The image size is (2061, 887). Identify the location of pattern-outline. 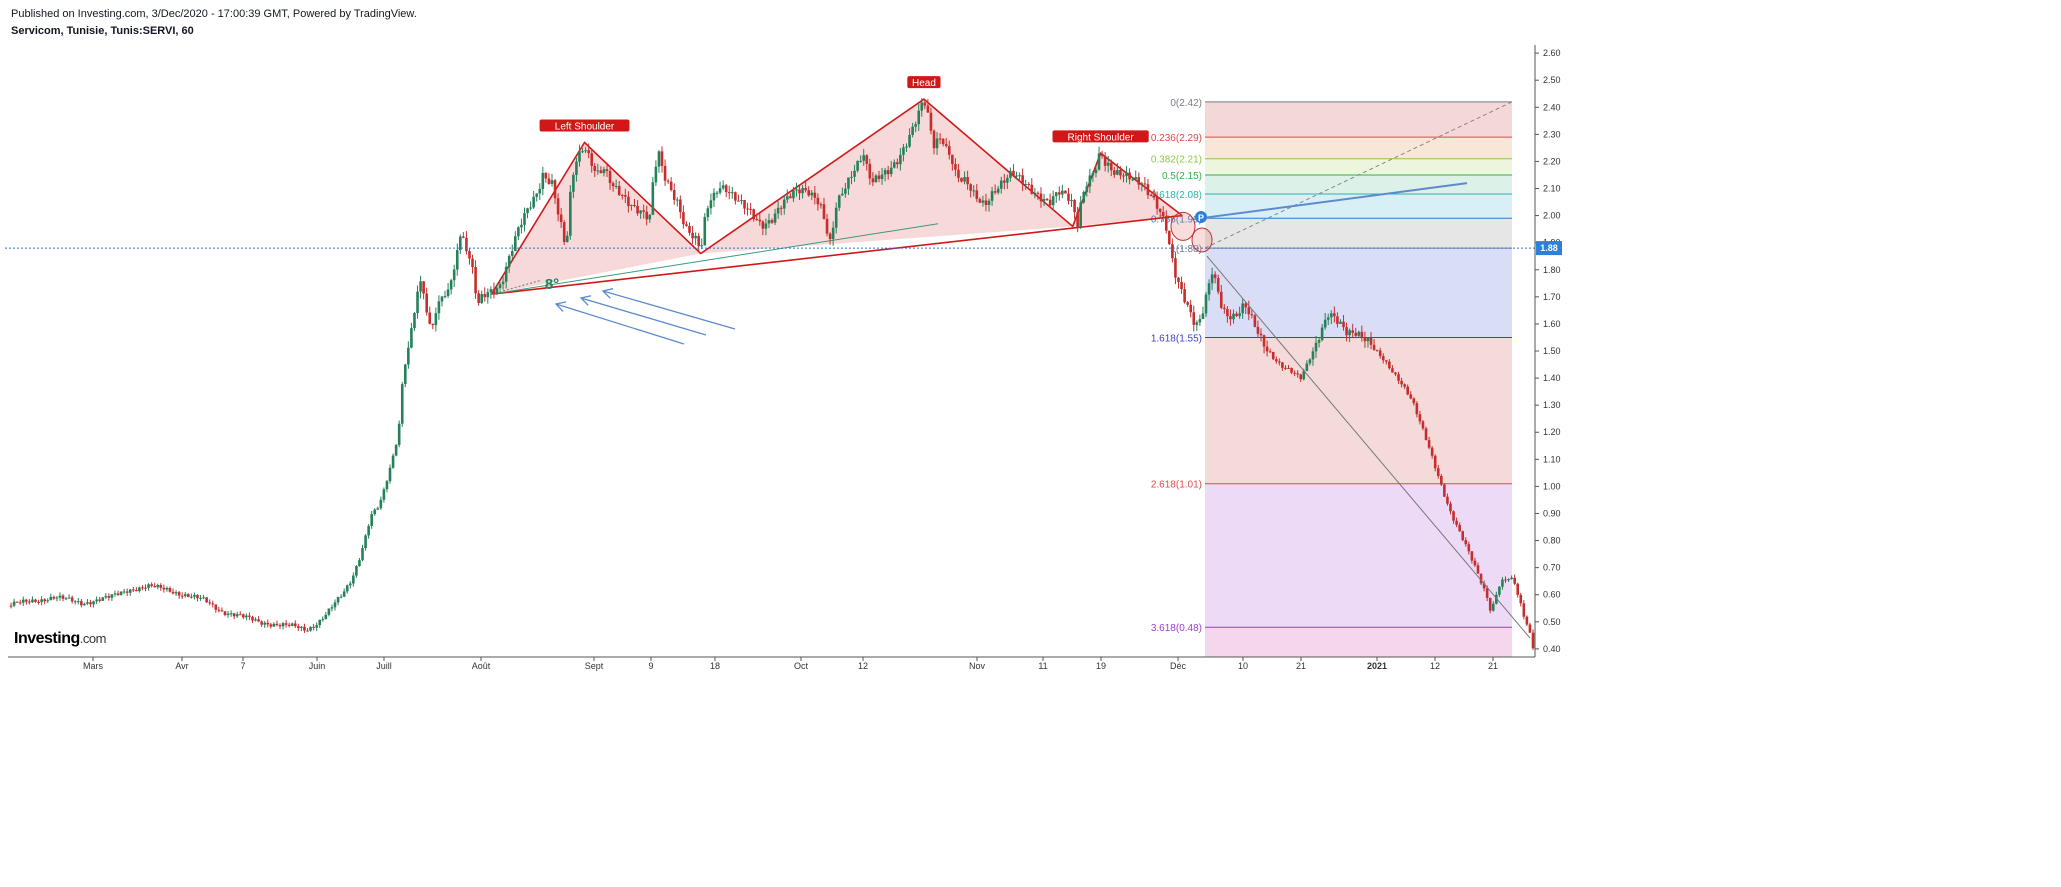
(836, 196).